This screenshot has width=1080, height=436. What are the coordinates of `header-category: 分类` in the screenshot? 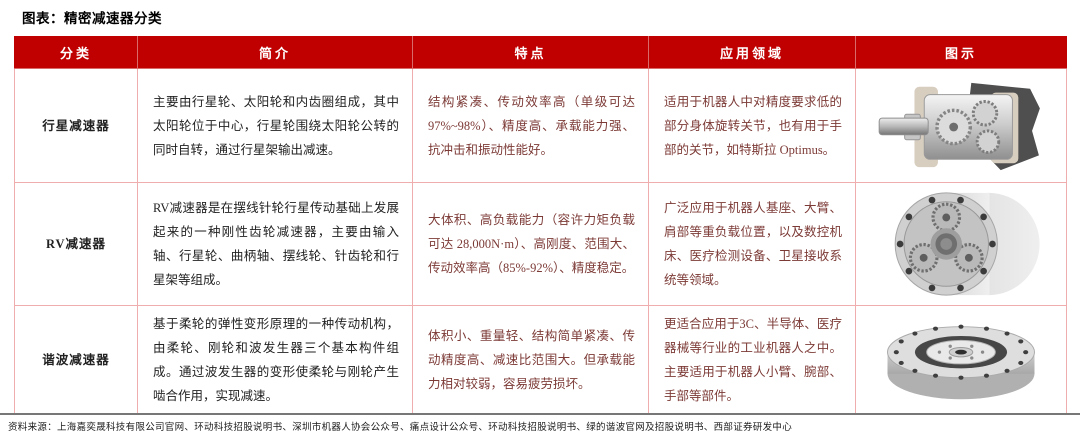 It's located at (76, 52).